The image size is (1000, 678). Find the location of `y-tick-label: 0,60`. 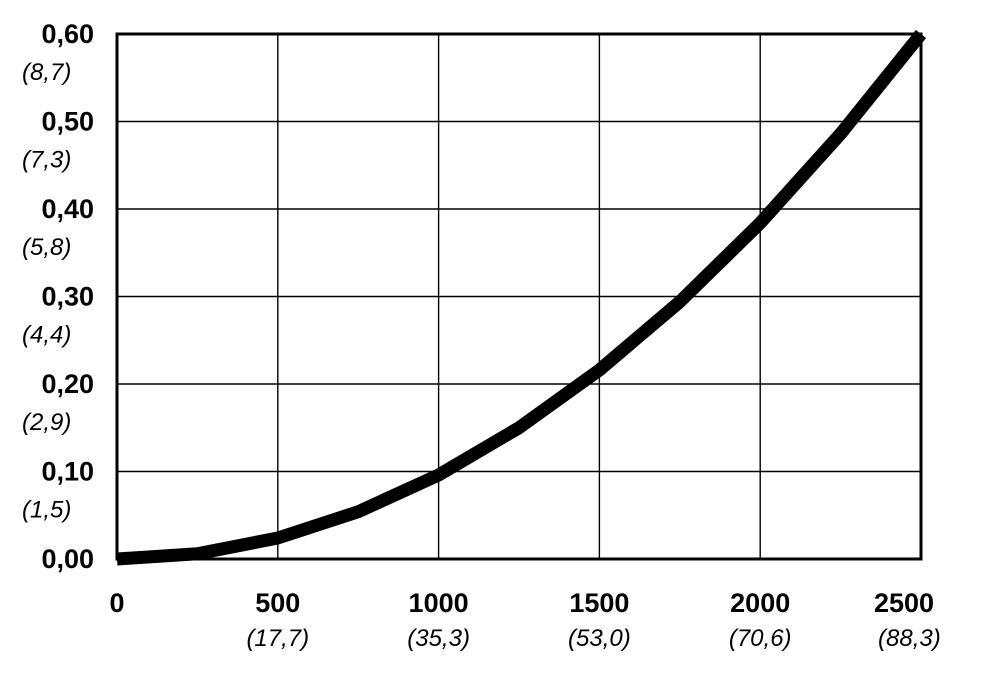

y-tick-label: 0,60 is located at coordinates (67, 34).